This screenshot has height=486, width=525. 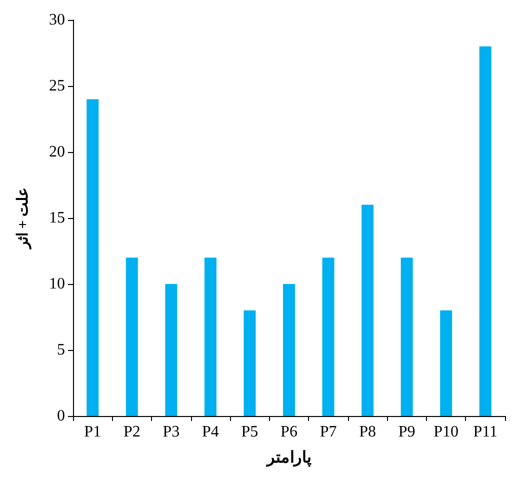 I want to click on x-axis-title: پارامتر, so click(x=289, y=459).